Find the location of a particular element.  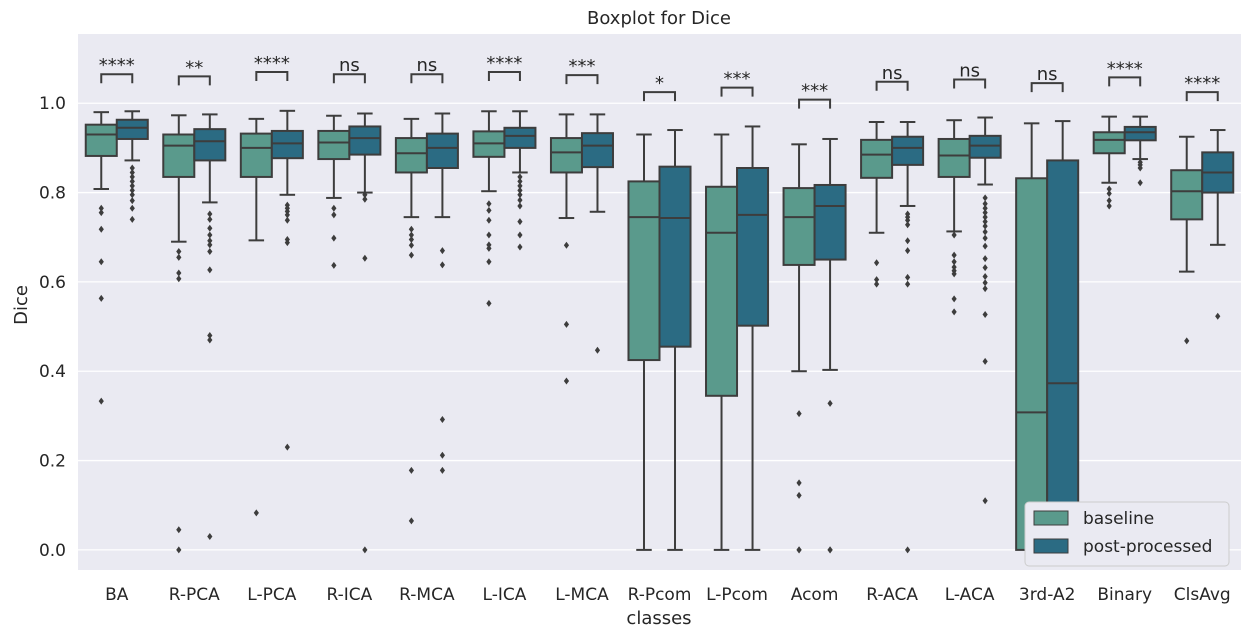

legend: baseline post-processed is located at coordinates (1127, 534).